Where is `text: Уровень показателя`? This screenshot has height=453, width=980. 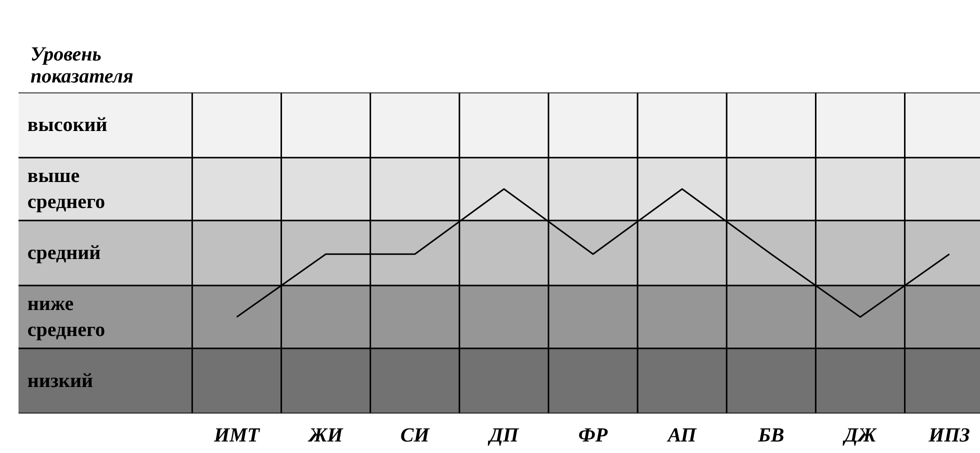 text: Уровень показателя is located at coordinates (82, 66).